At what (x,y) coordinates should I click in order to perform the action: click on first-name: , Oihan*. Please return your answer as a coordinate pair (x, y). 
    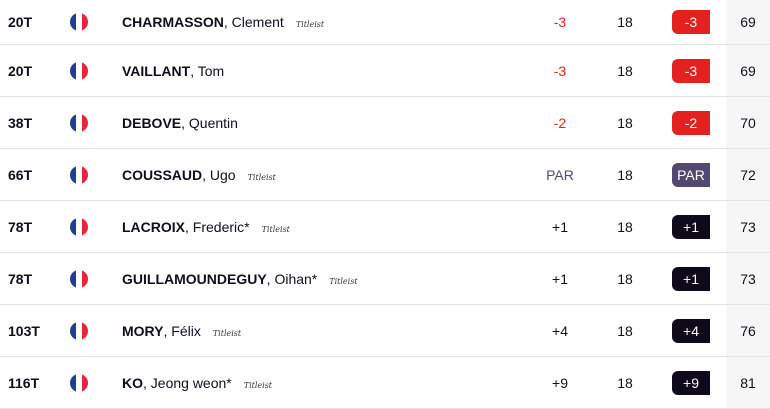
    Looking at the image, I should click on (292, 278).